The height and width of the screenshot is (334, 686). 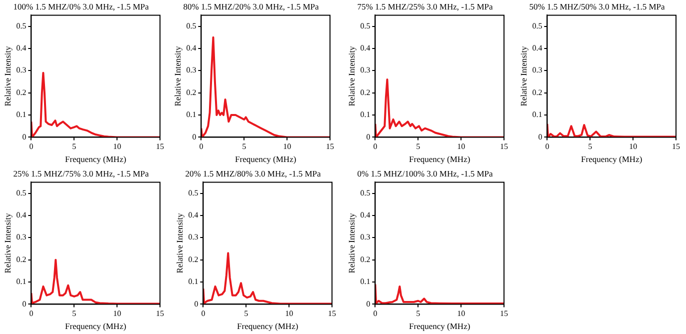 I want to click on chart-title: 25% 1.5 MHZ/75% 3.0 MHz, -1.5 MPa, so click(x=81, y=173).